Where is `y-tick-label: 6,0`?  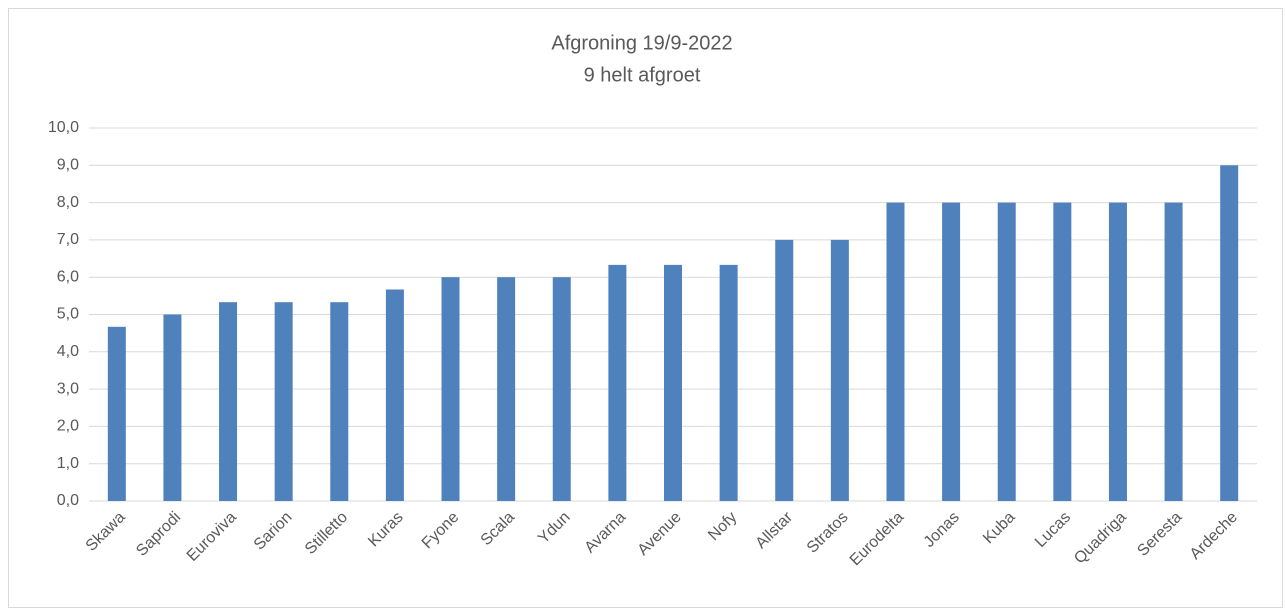
y-tick-label: 6,0 is located at coordinates (68, 276).